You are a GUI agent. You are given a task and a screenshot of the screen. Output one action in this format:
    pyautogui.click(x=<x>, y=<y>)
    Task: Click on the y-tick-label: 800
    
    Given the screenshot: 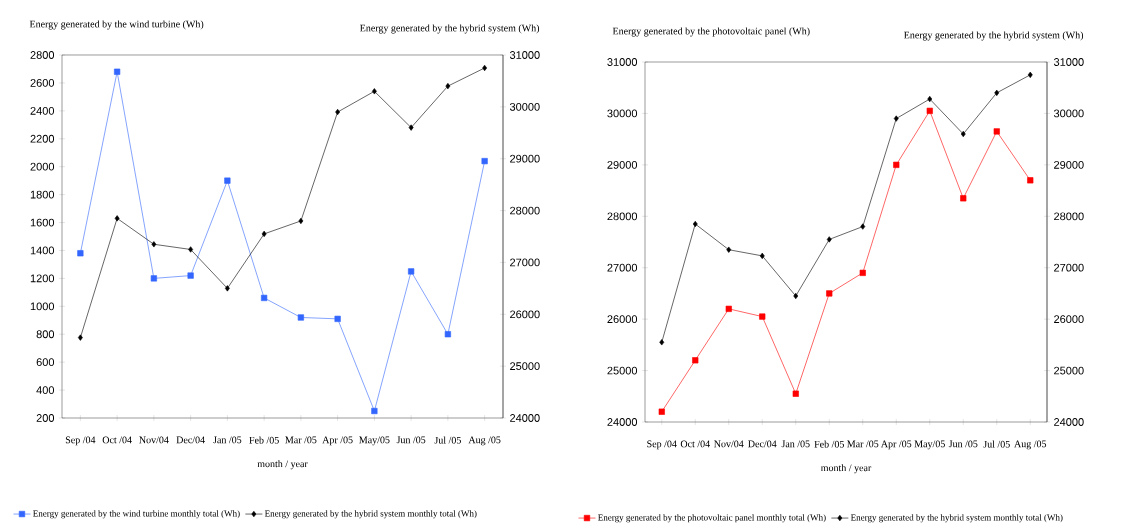 What is the action you would take?
    pyautogui.click(x=45, y=334)
    